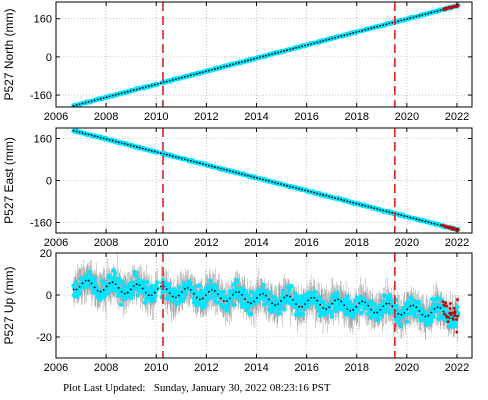  I want to click on recent-position-series, so click(450, 316).